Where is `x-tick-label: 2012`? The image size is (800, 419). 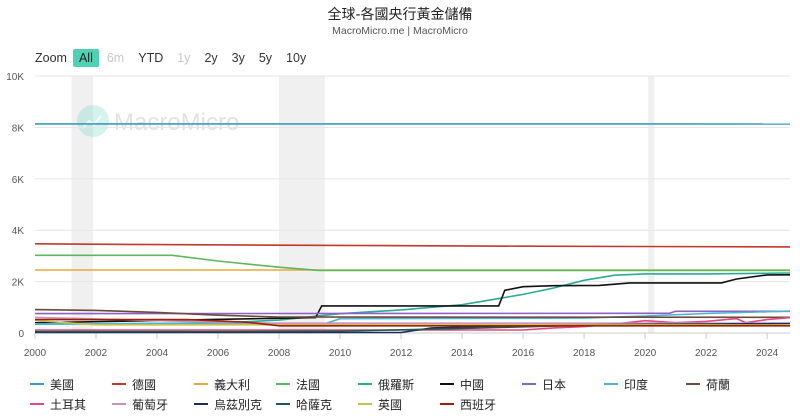 x-tick-label: 2012 is located at coordinates (401, 353).